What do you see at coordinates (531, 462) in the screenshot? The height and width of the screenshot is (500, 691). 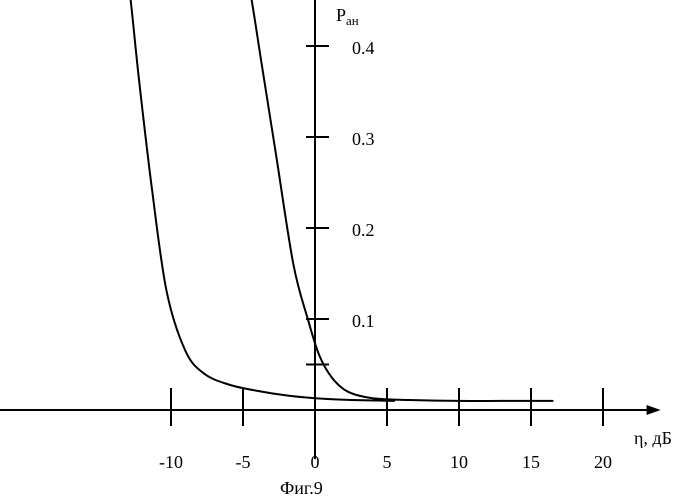 I see `x-tick-label: 15` at bounding box center [531, 462].